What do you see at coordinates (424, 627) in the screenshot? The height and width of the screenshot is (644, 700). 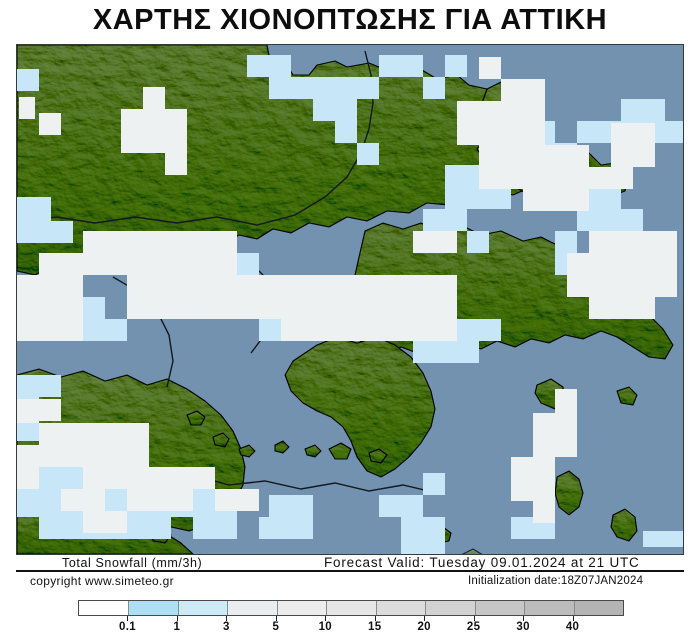 I see `colorbar-label-6: 20` at bounding box center [424, 627].